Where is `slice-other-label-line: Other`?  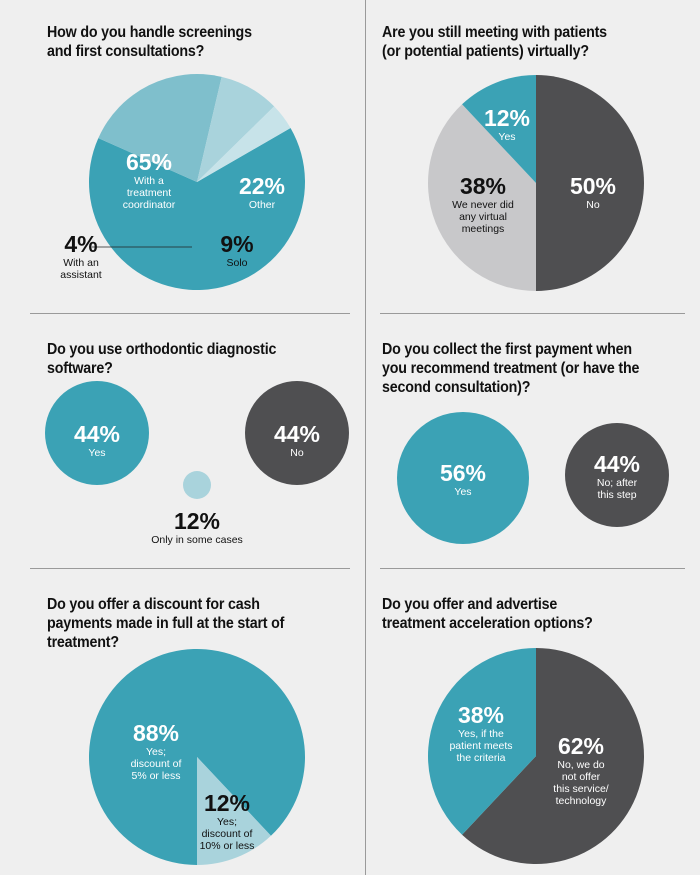 slice-other-label-line: Other is located at coordinates (262, 205).